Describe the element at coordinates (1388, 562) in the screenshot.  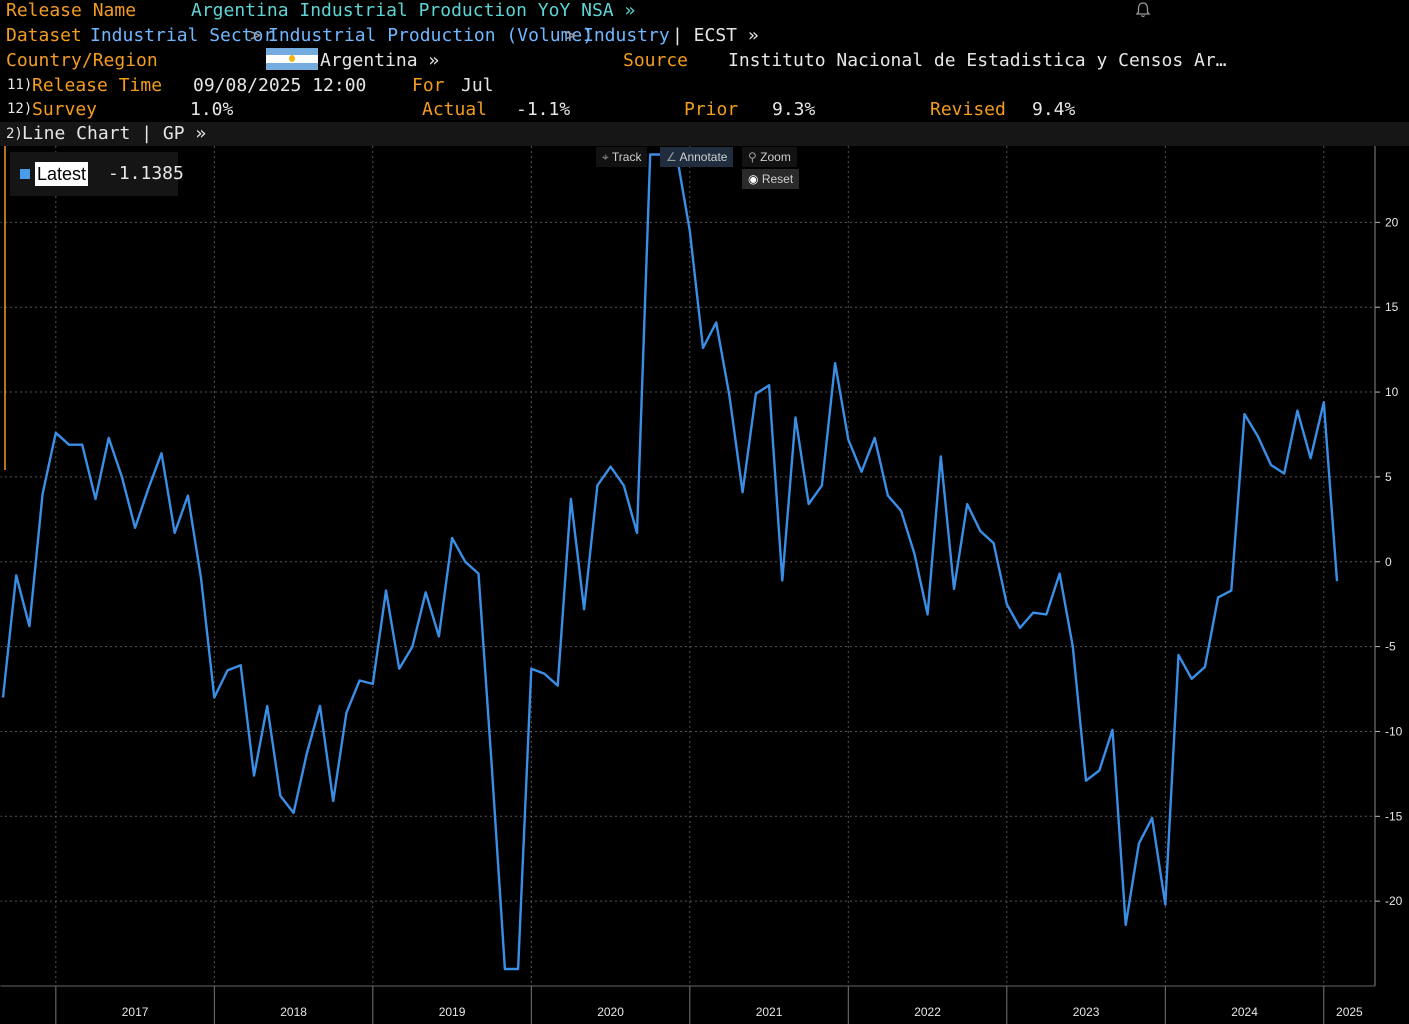
I see `y-tick-label: 0` at that location.